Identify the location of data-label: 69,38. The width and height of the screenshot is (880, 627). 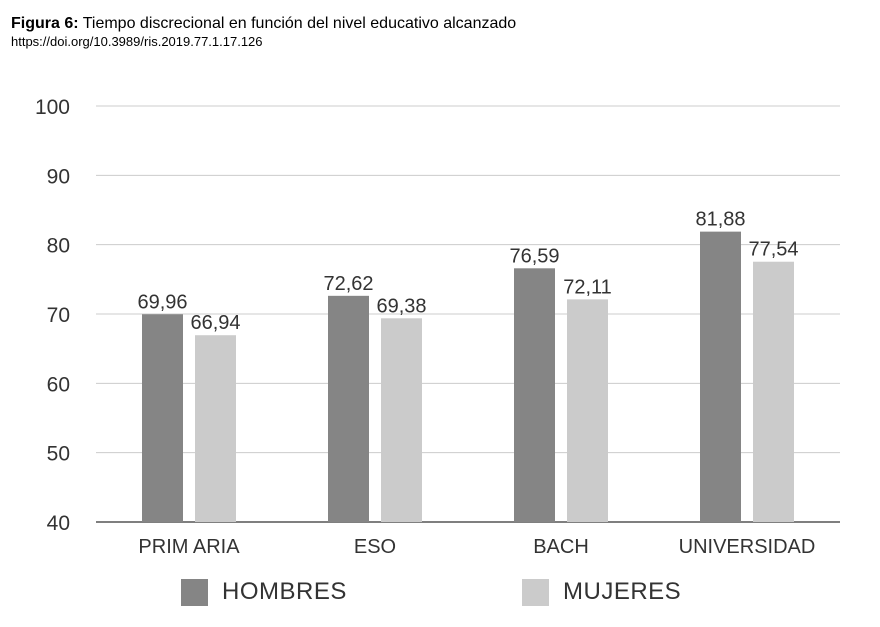
(401, 306).